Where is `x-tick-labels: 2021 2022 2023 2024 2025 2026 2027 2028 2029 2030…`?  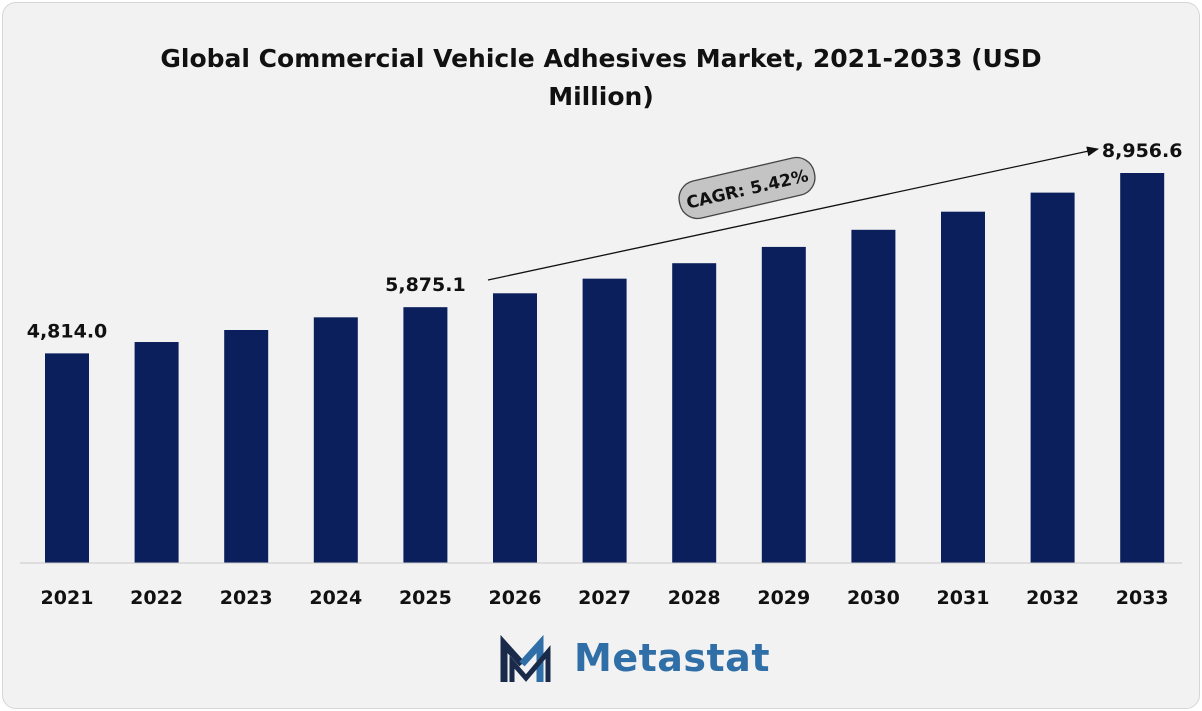
x-tick-labels: 2021 2022 2023 2024 2025 2026 2027 2028 2029 2030… is located at coordinates (605, 598).